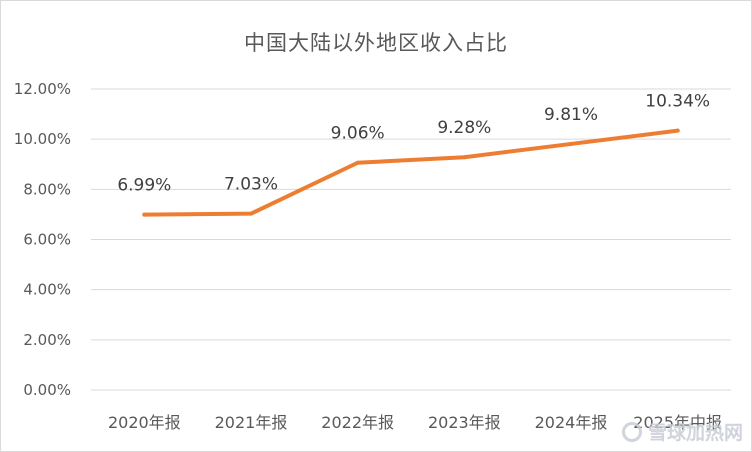 The width and height of the screenshot is (752, 452). Describe the element at coordinates (358, 134) in the screenshot. I see `data-label: 9.06%` at that location.